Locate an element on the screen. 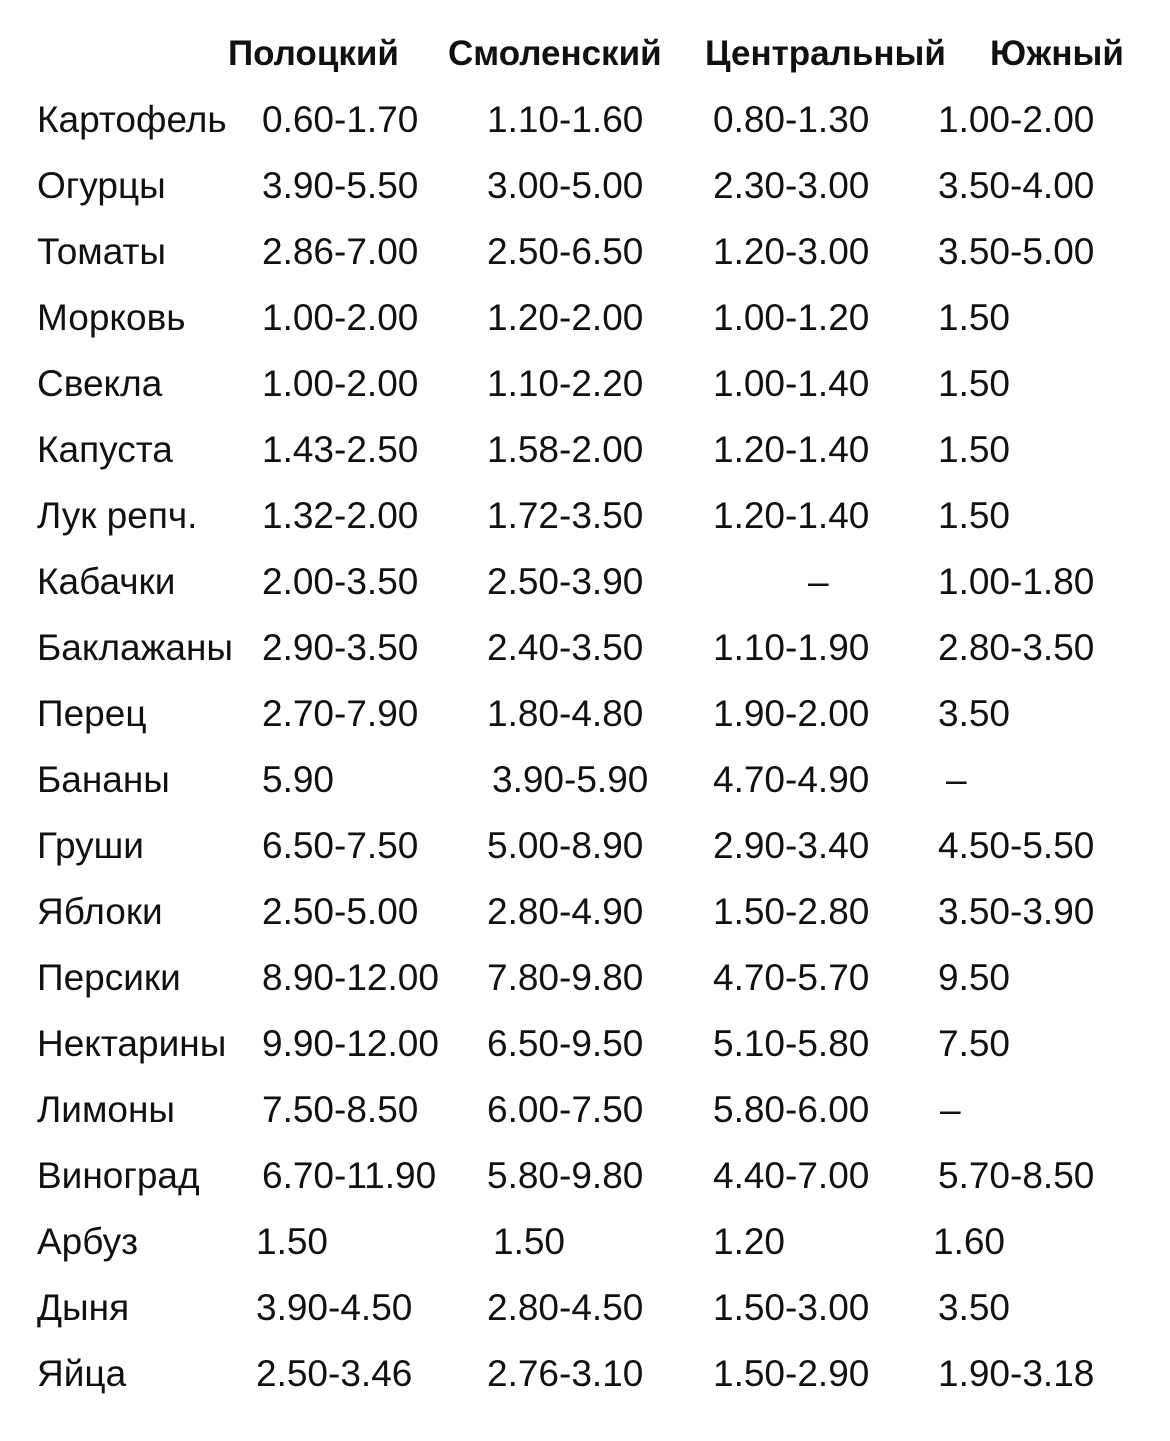 This screenshot has height=1441, width=1170. price-cell: 1.32-2.00 is located at coordinates (340, 515).